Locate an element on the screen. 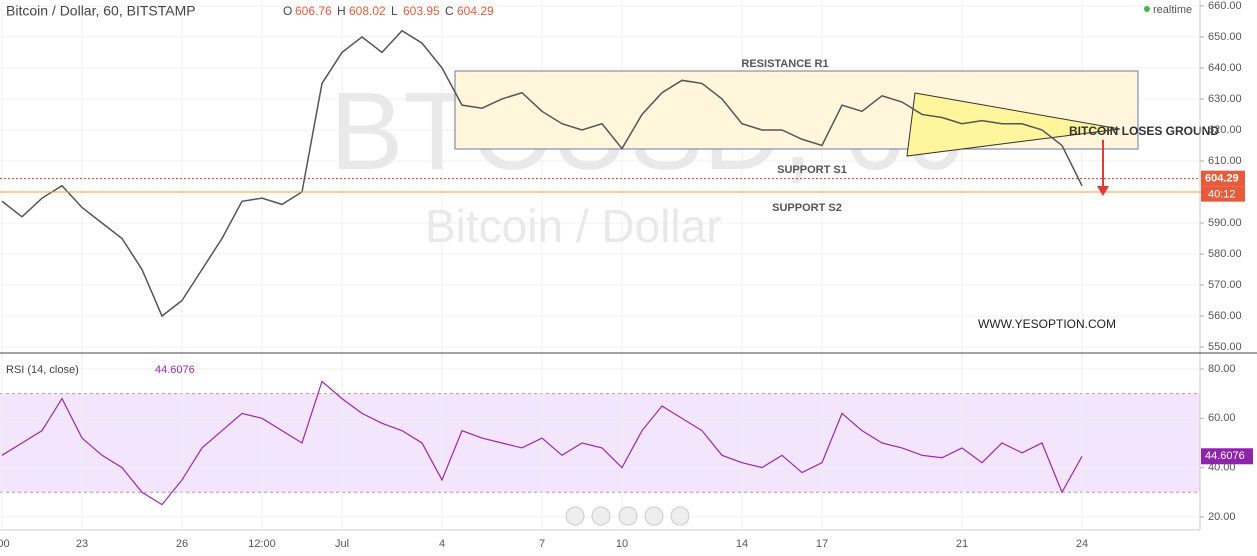  x-tick-label: 7 is located at coordinates (542, 544).